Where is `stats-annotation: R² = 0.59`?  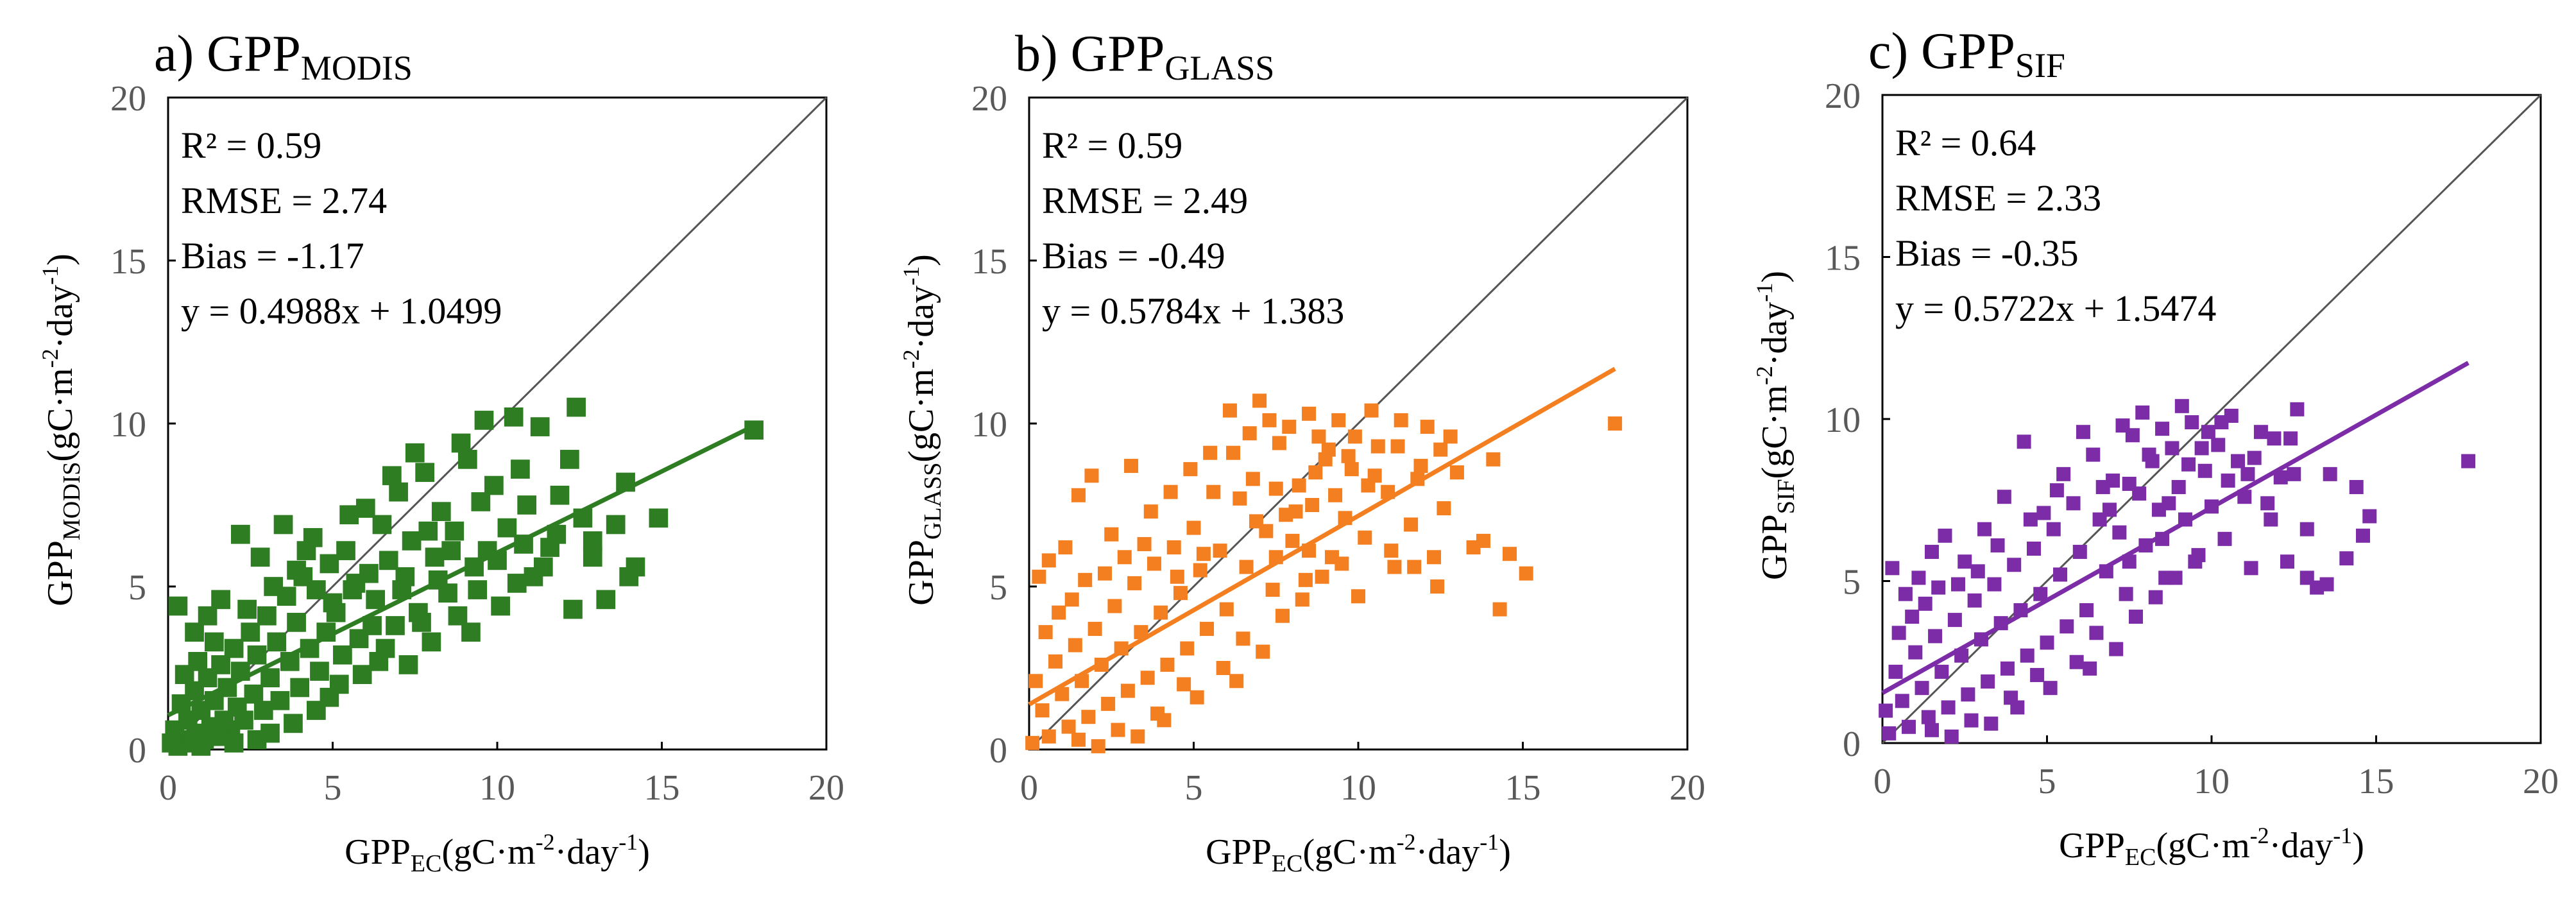
stats-annotation: R² = 0.59 is located at coordinates (251, 145).